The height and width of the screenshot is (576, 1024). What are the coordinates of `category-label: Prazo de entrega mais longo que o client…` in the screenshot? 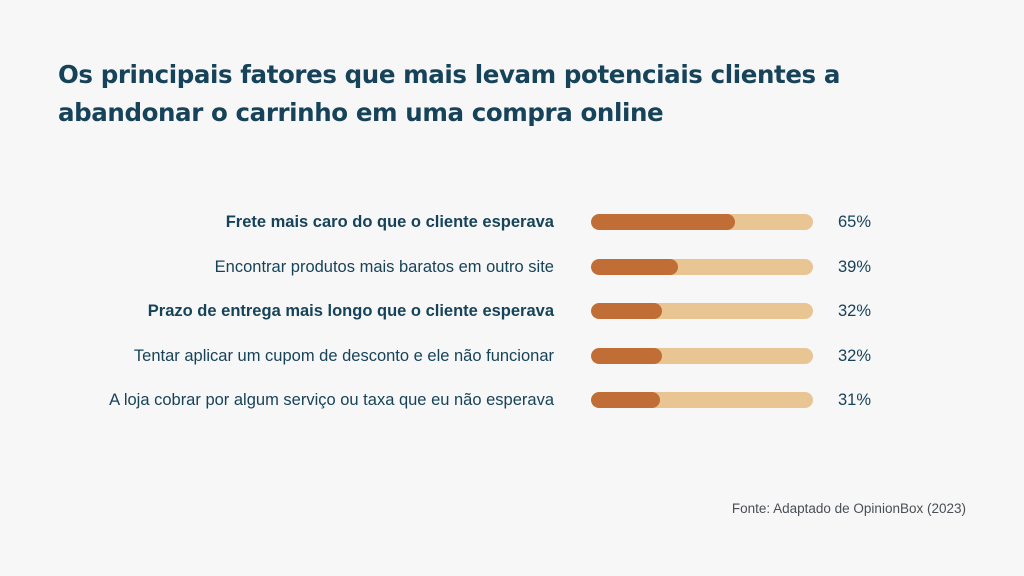 It's located at (350, 311).